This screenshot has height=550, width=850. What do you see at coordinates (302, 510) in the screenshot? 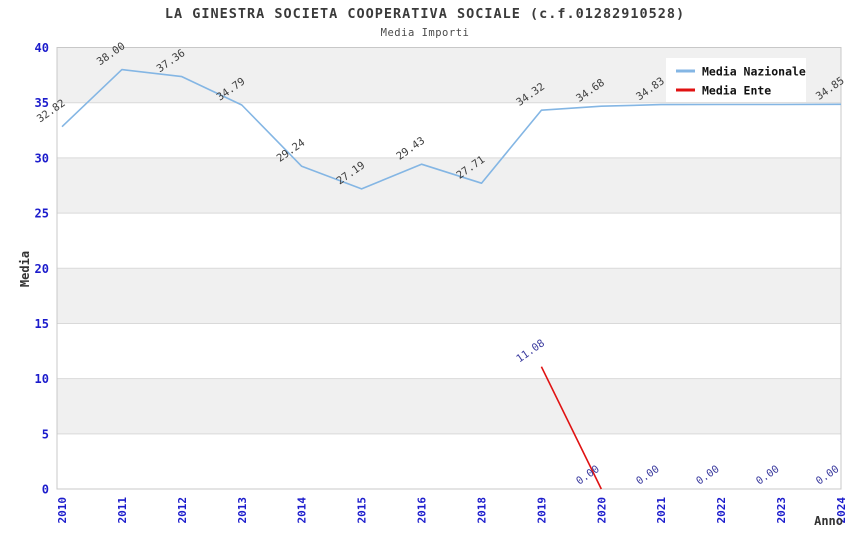
I see `x-tick-label: 2014` at bounding box center [302, 510].